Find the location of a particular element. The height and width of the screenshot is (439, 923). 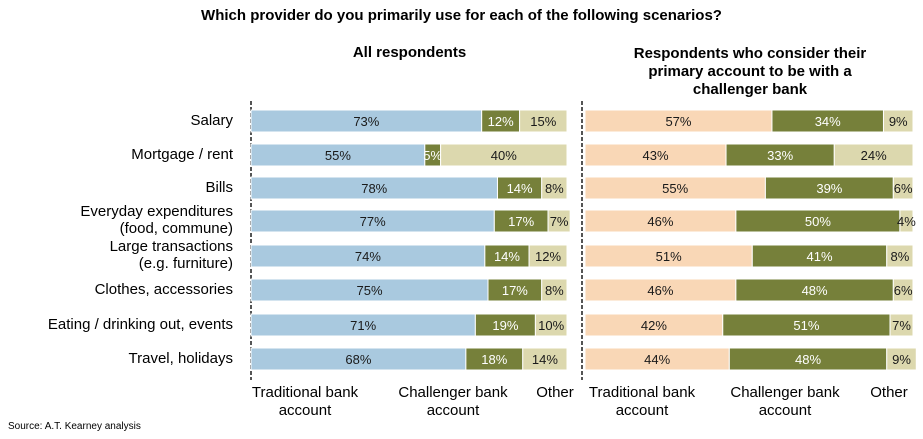

legend-challenger-left: Challenger bank account is located at coordinates (453, 402).